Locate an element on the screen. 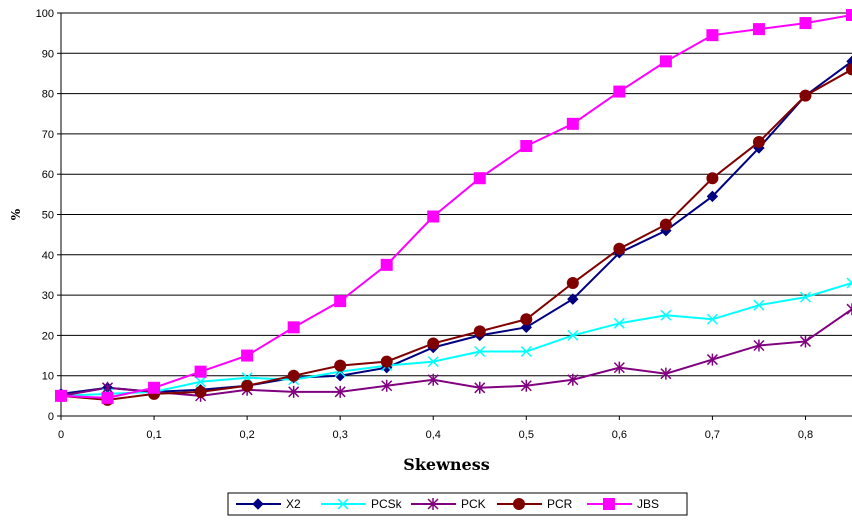  y-tick-label: 80 is located at coordinates (48, 95).